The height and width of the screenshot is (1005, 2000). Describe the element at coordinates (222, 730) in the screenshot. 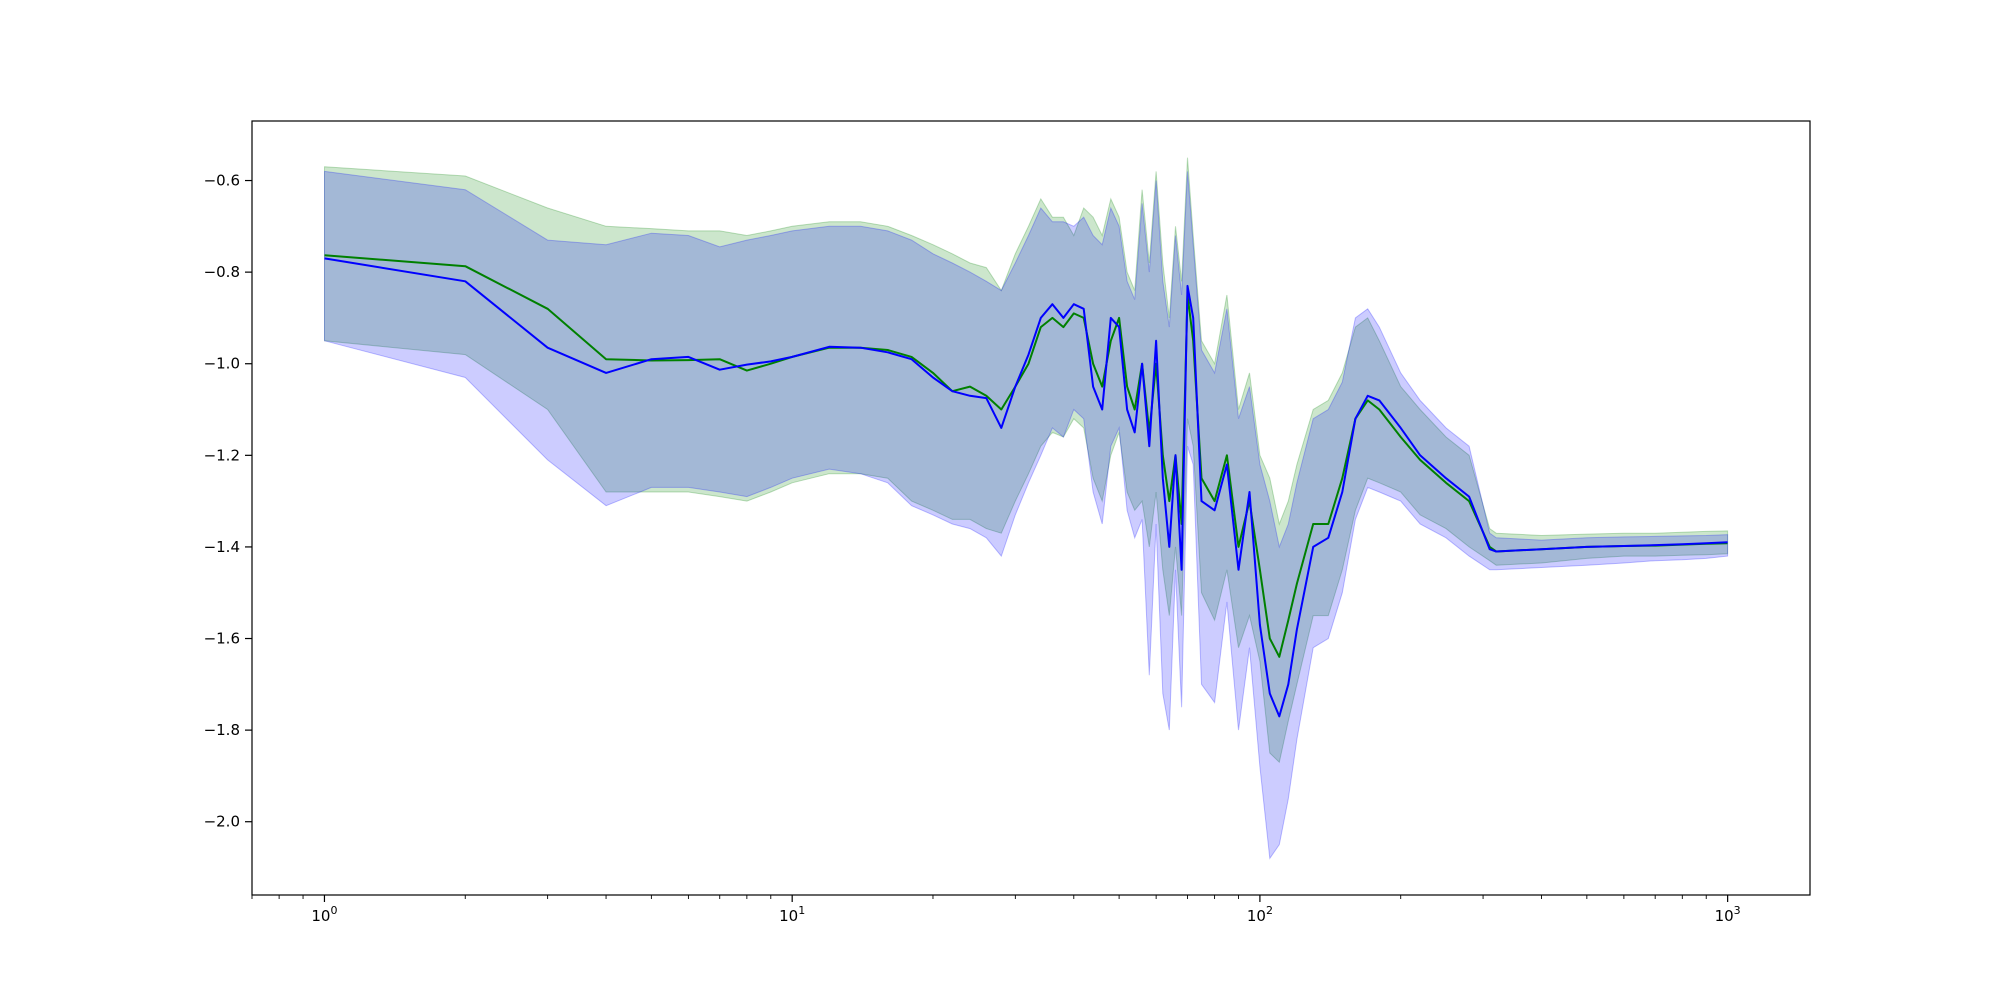

I see `y-tick-label: −1.8` at that location.